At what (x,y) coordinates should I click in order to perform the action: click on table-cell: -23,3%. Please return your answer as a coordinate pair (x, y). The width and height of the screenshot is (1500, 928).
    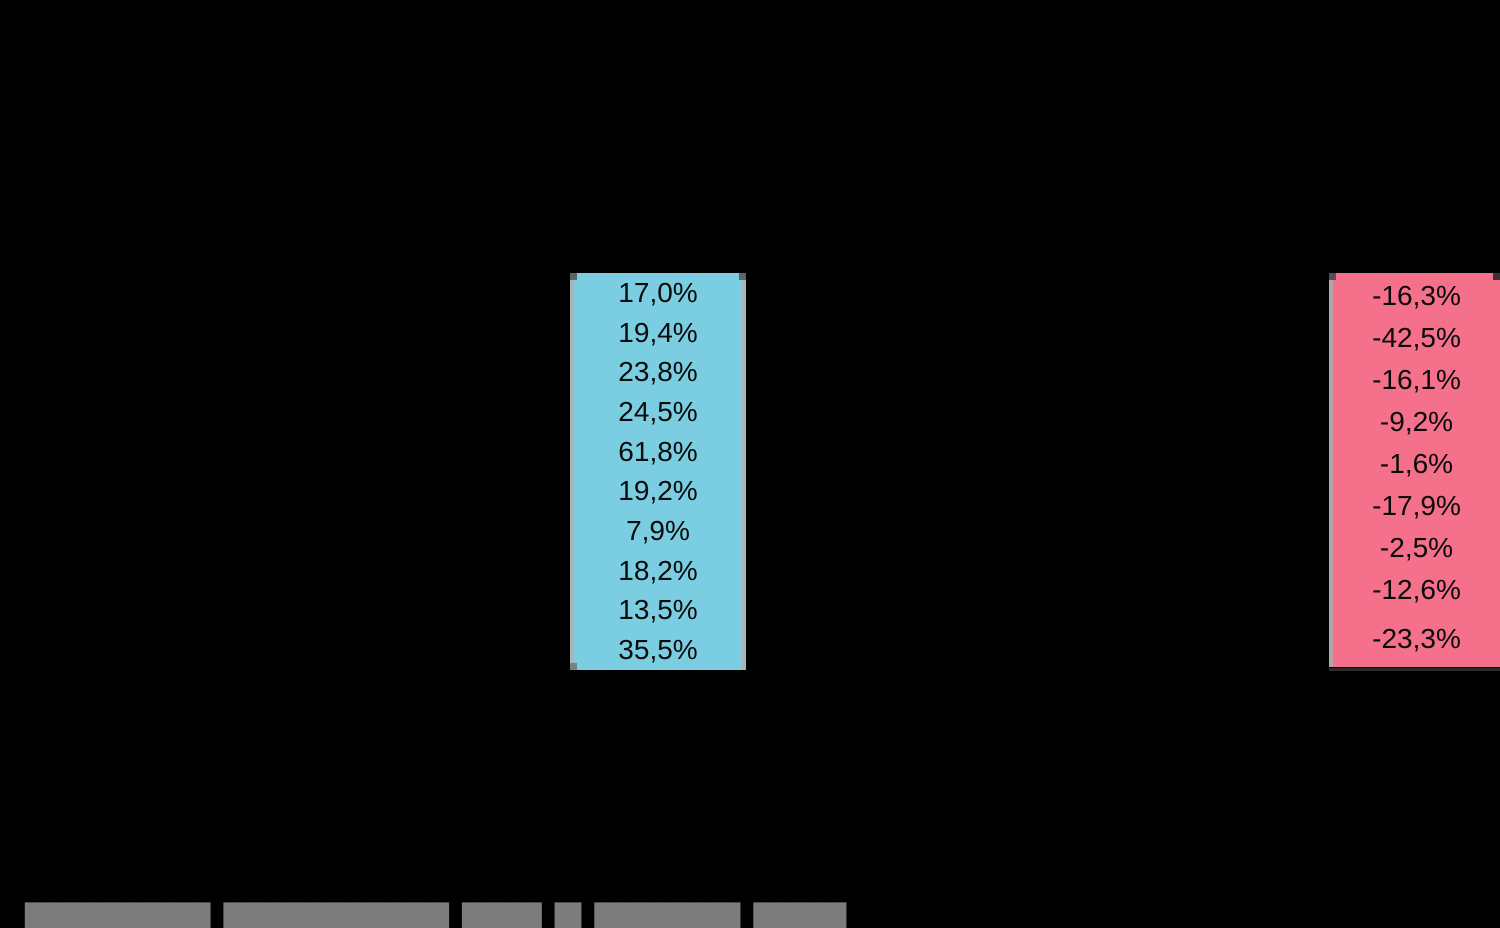
    Looking at the image, I should click on (1416, 638).